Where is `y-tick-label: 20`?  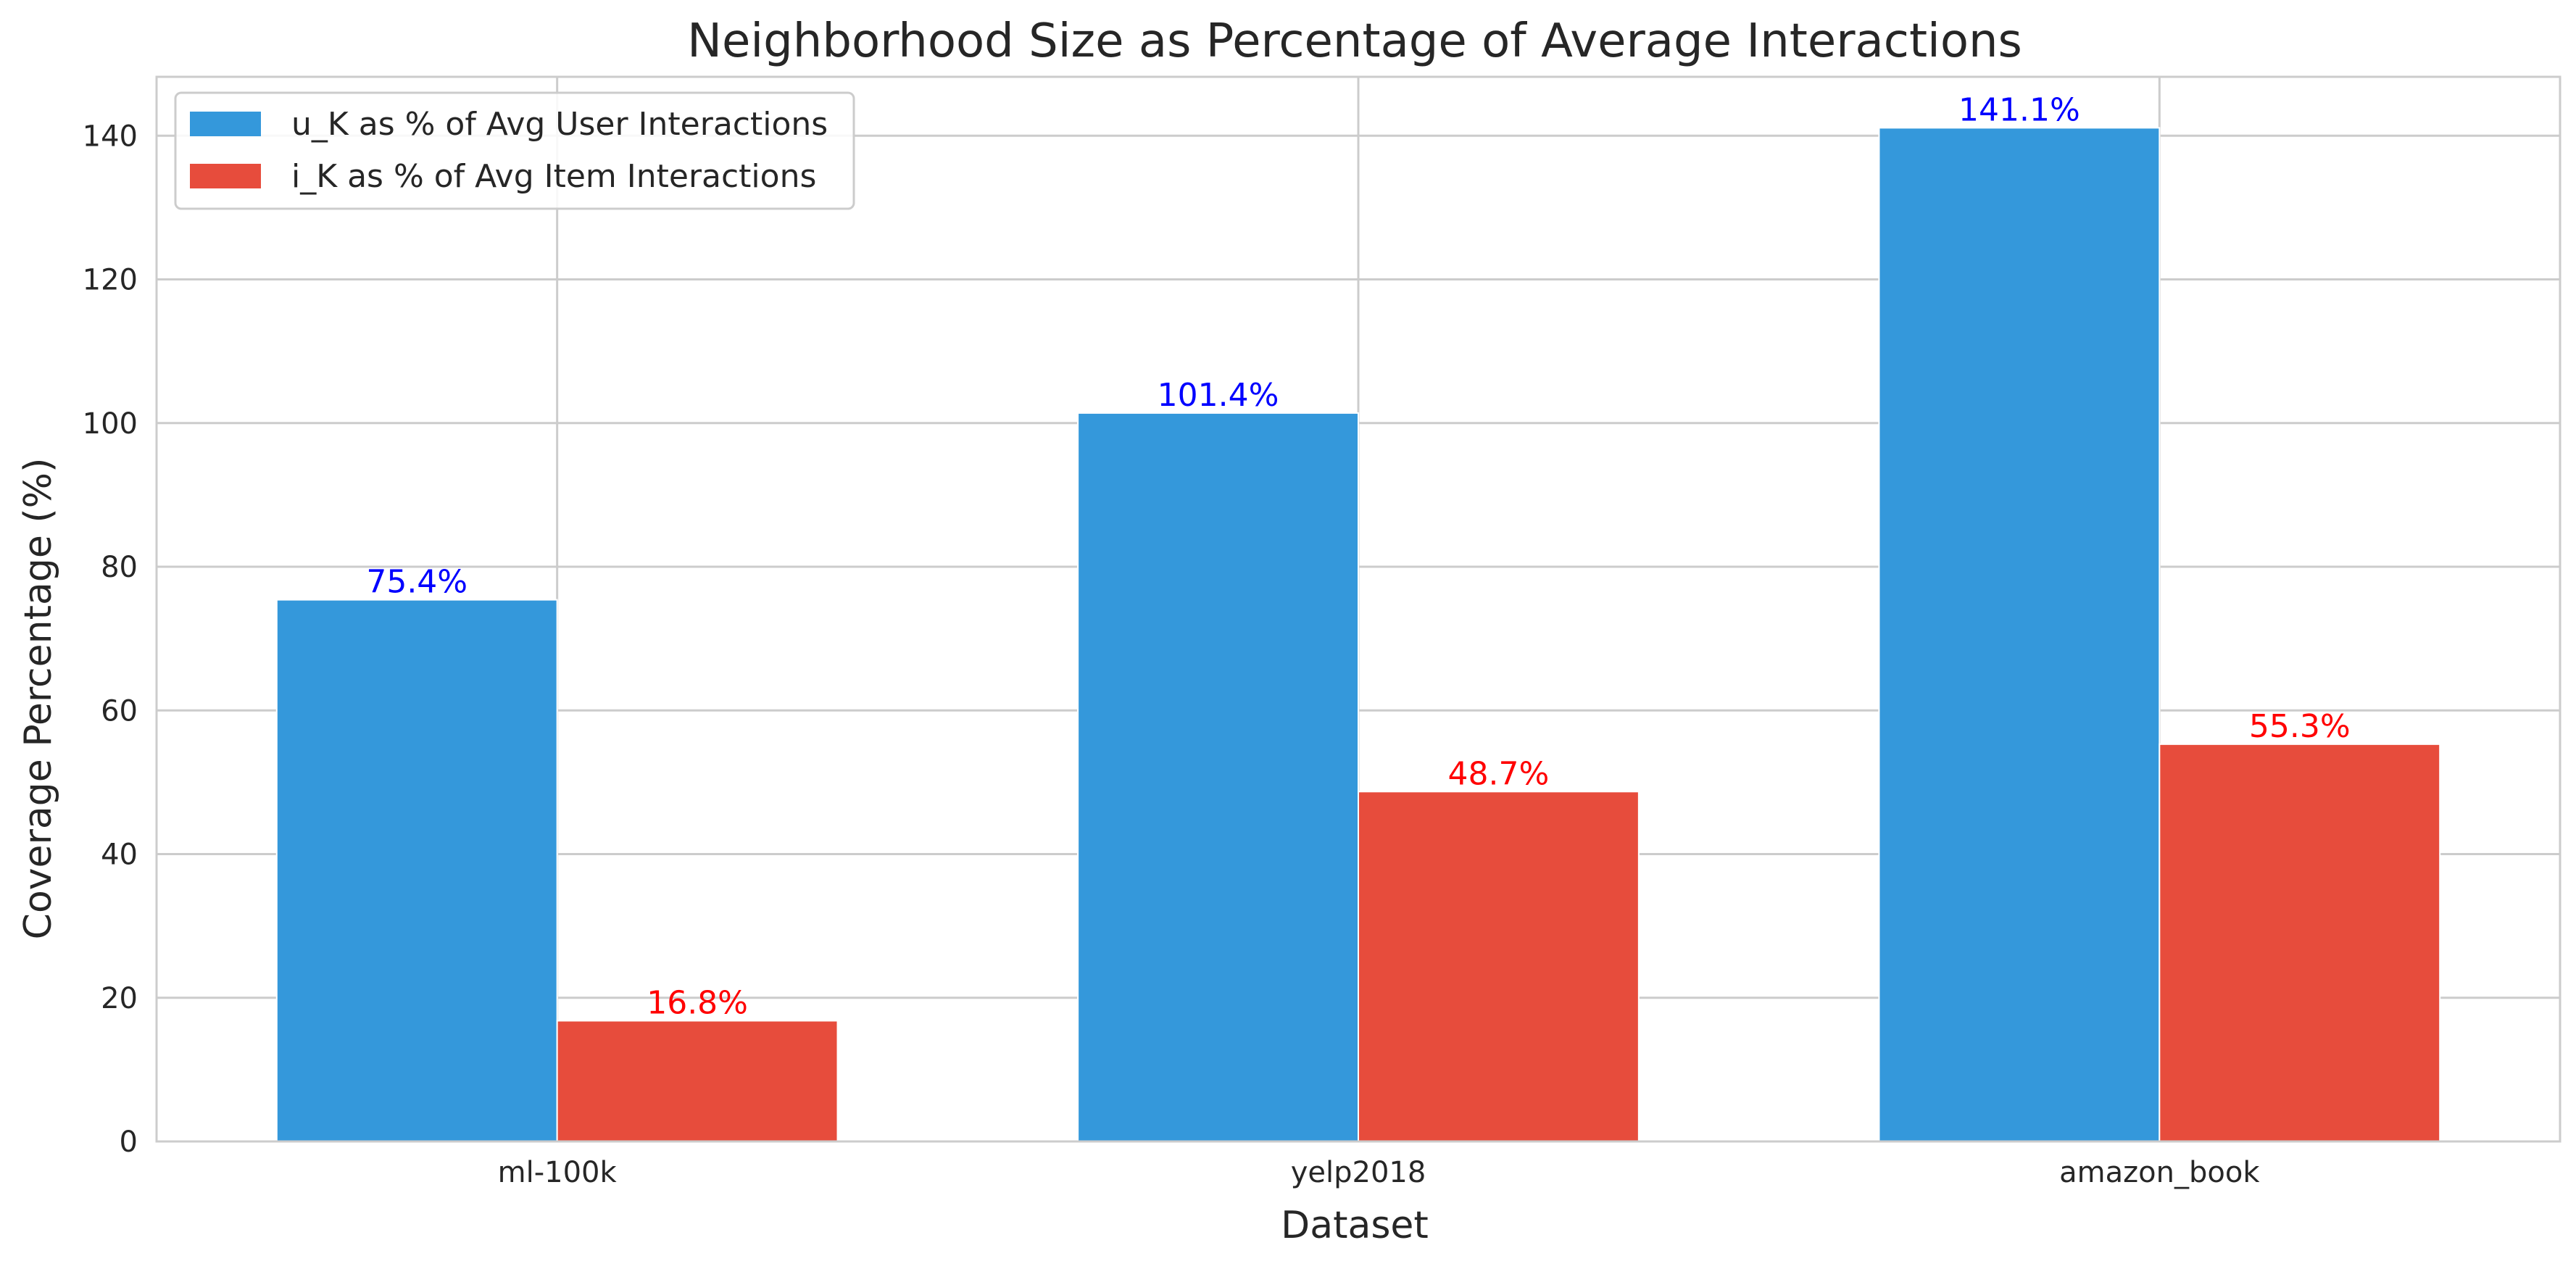
y-tick-label: 20 is located at coordinates (119, 998).